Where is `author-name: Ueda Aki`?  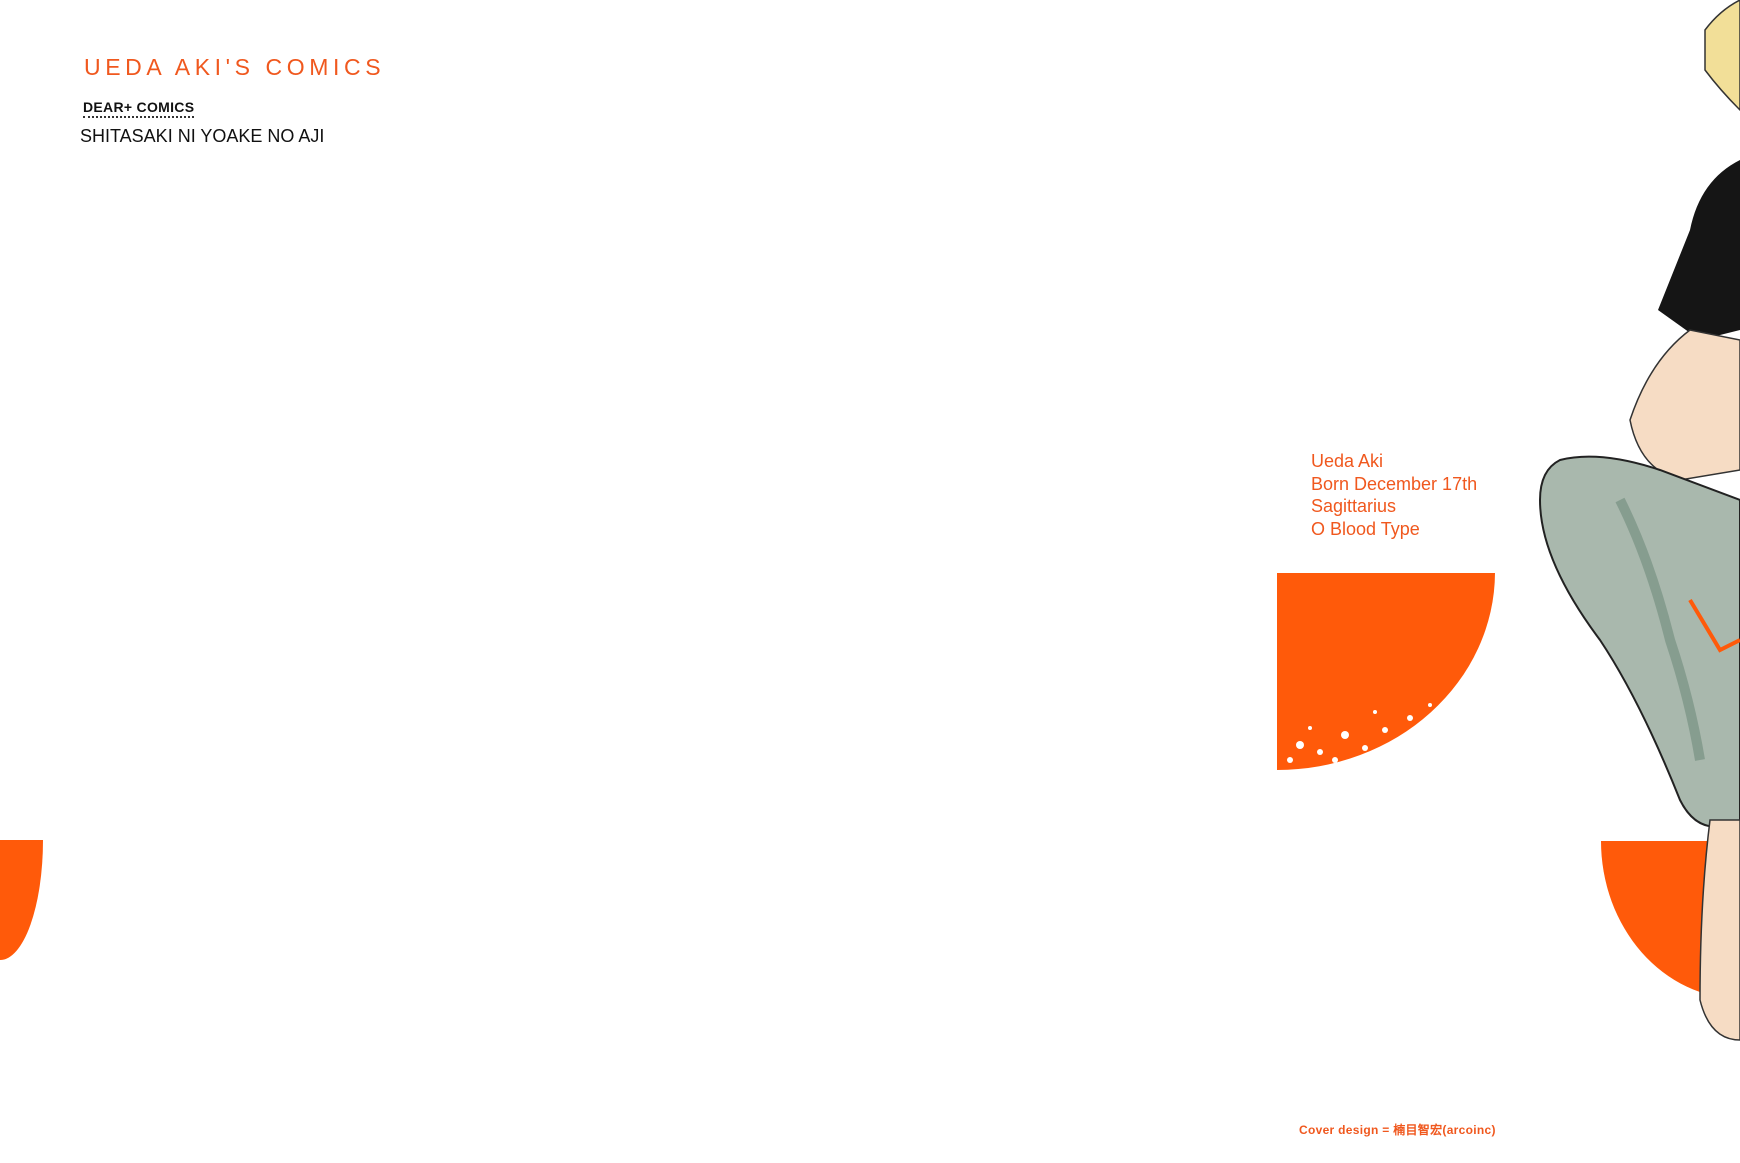 author-name: Ueda Aki is located at coordinates (1347, 461).